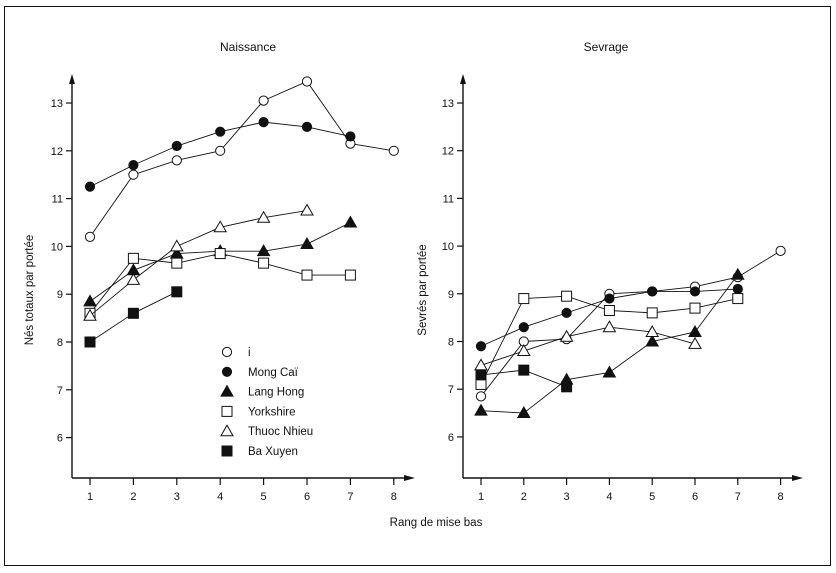 The width and height of the screenshot is (836, 573). I want to click on series-mong-ca, so click(220, 154).